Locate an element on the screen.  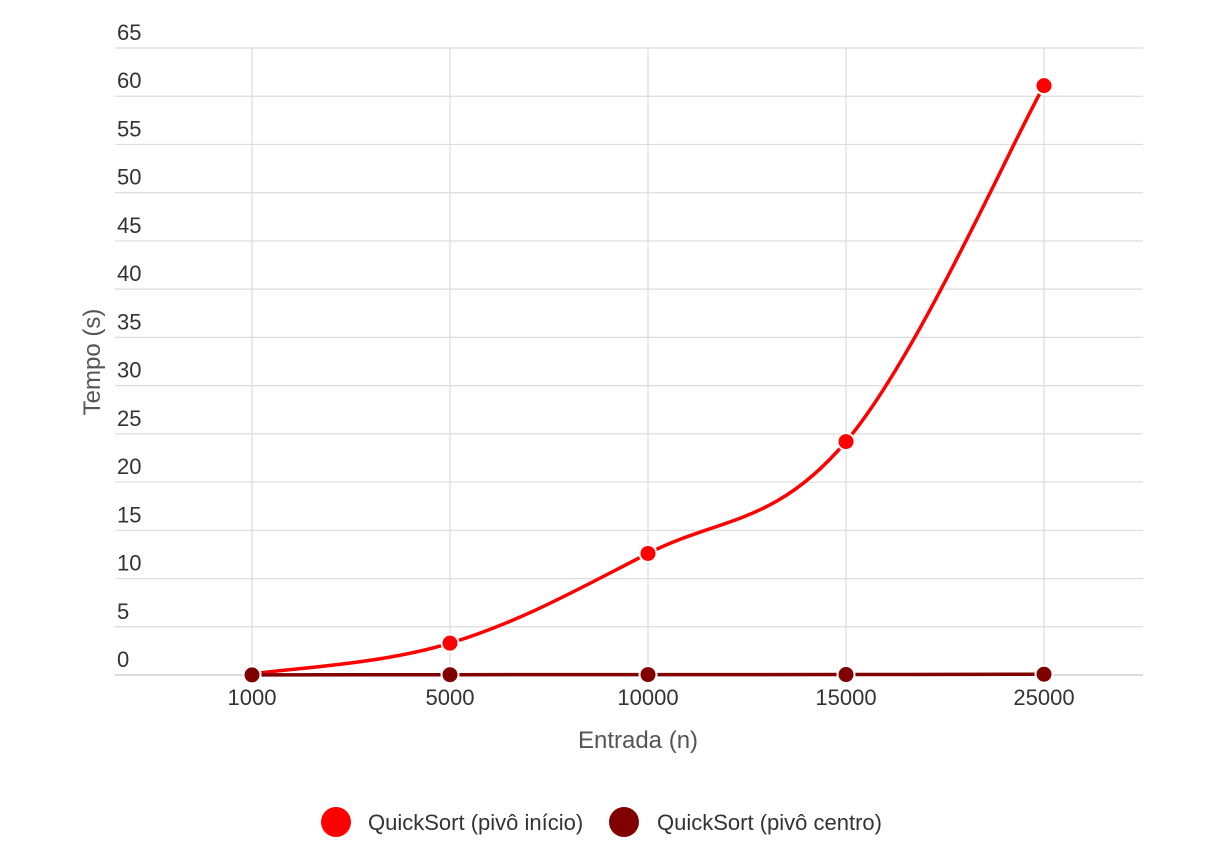
y-tick-label: 25 is located at coordinates (129, 418).